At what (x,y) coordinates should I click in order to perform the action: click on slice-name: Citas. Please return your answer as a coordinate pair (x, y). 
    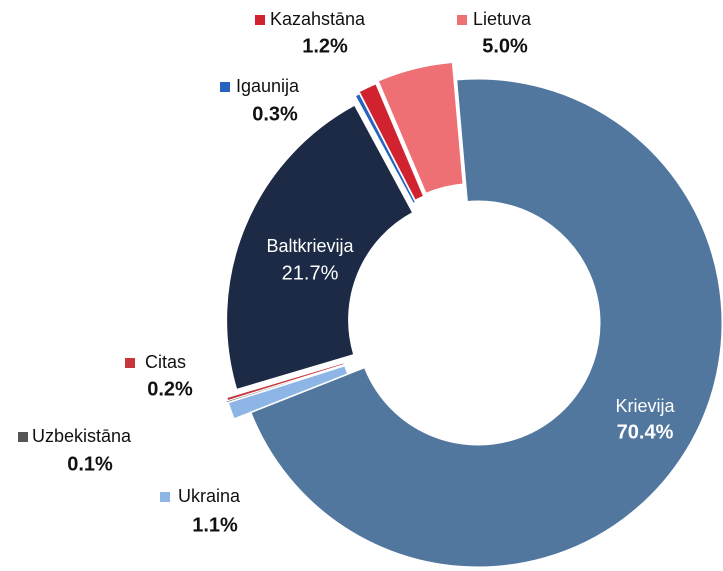
    Looking at the image, I should click on (165, 362).